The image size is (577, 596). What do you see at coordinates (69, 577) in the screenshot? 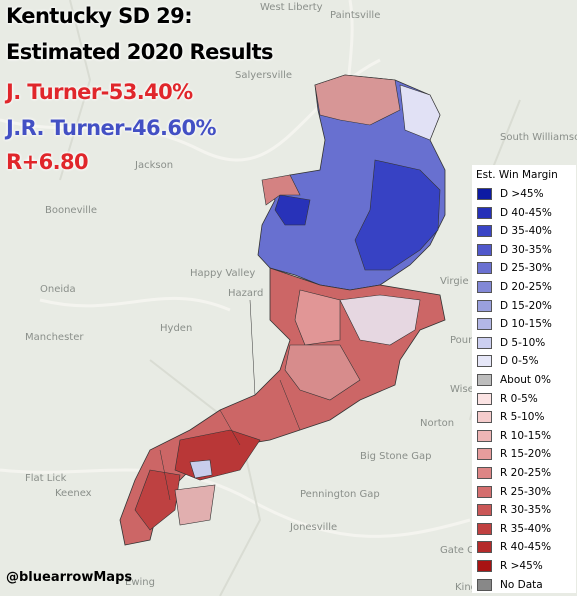
I see `credit: @bluearrowMaps` at bounding box center [69, 577].